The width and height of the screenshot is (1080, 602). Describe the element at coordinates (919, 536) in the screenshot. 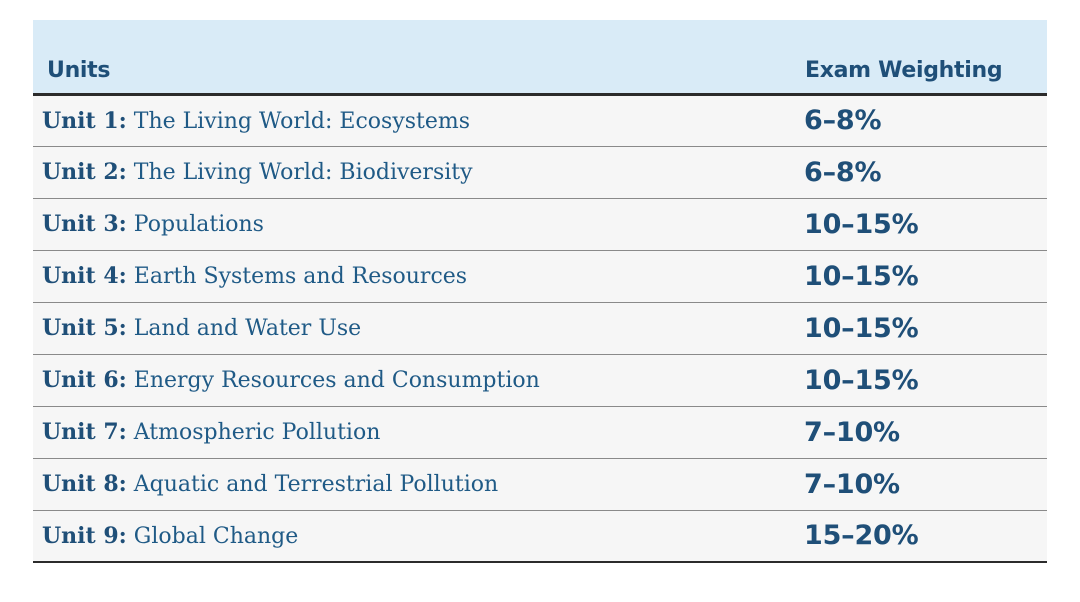

I see `weighting-cell: 15–20%` at that location.